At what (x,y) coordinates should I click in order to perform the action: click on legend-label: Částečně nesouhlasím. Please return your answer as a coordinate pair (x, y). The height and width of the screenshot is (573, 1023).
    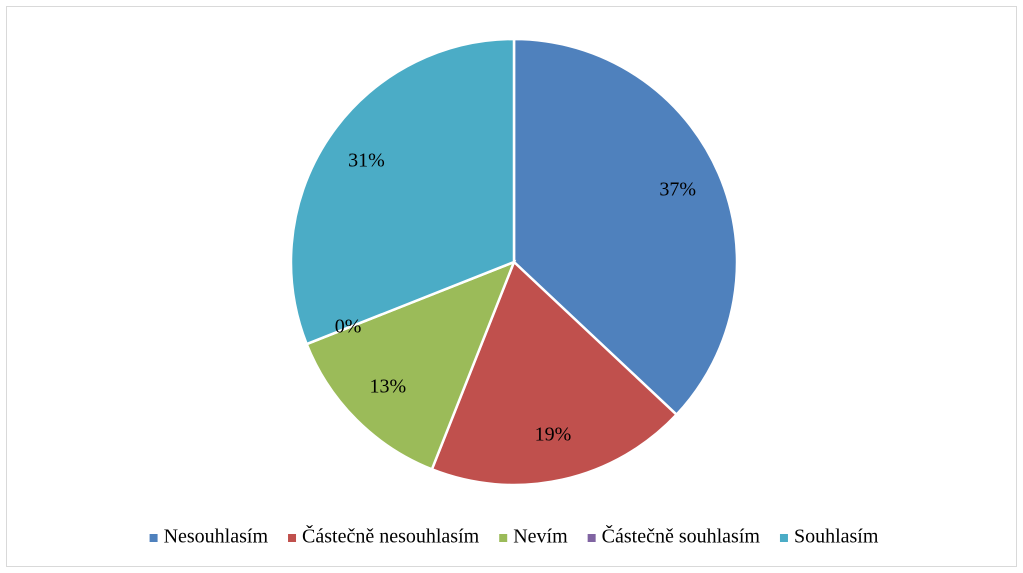
    Looking at the image, I should click on (391, 536).